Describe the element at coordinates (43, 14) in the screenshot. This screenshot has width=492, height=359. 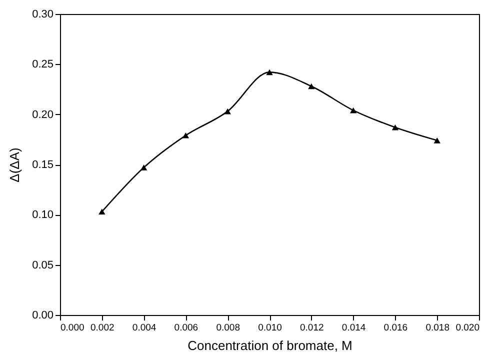
I see `y-tick-label: 0.30` at that location.